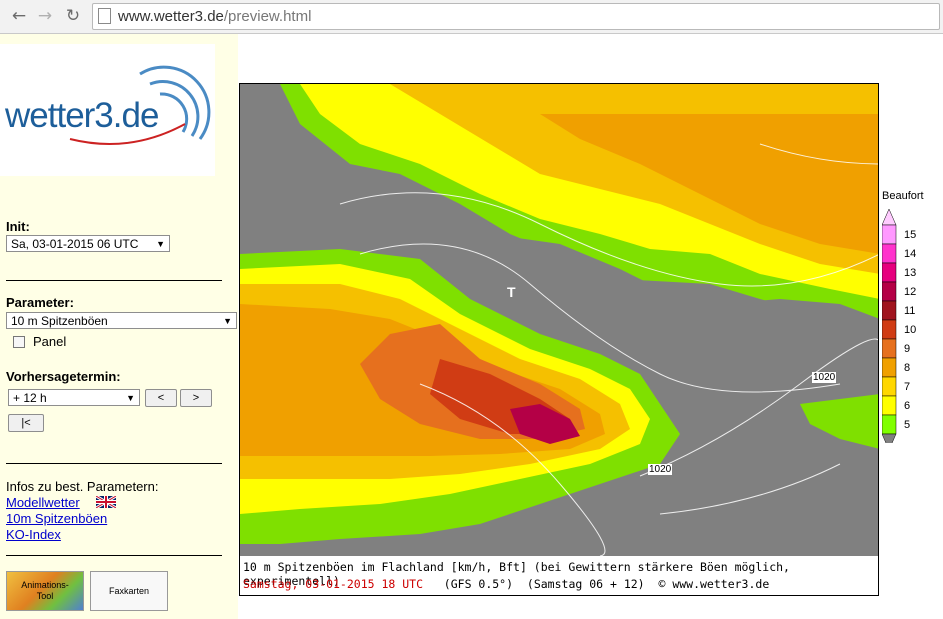 The width and height of the screenshot is (943, 619). Describe the element at coordinates (910, 330) in the screenshot. I see `legend-label: 10` at that location.